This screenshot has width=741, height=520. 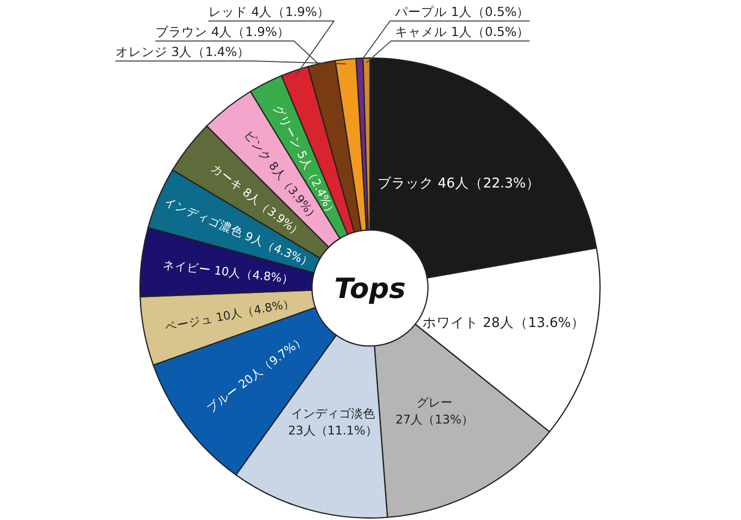 What do you see at coordinates (230, 315) in the screenshot?
I see `slice-label: ベージュ 10人（4.8%）` at bounding box center [230, 315].